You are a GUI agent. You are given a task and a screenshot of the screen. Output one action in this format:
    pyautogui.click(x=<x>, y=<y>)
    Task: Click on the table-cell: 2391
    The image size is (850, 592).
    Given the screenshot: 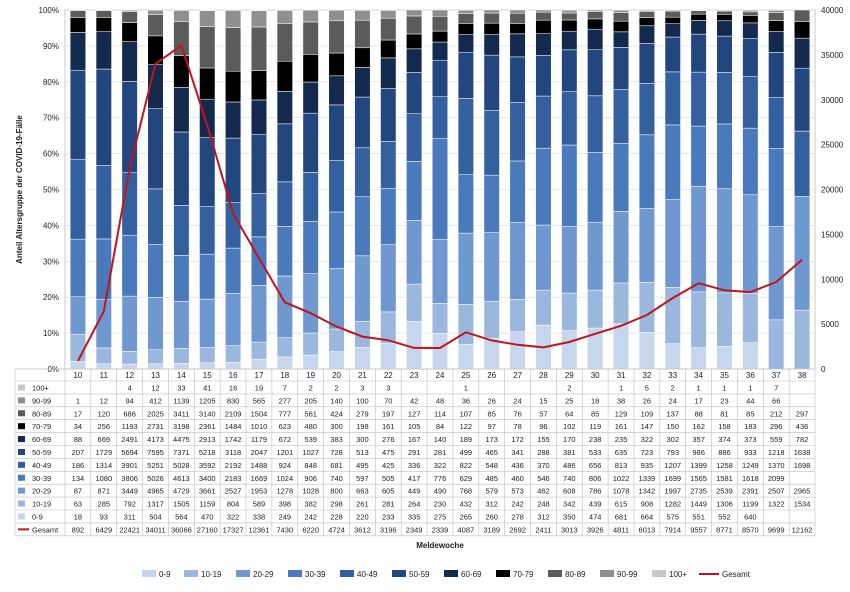 What is the action you would take?
    pyautogui.click(x=750, y=491)
    